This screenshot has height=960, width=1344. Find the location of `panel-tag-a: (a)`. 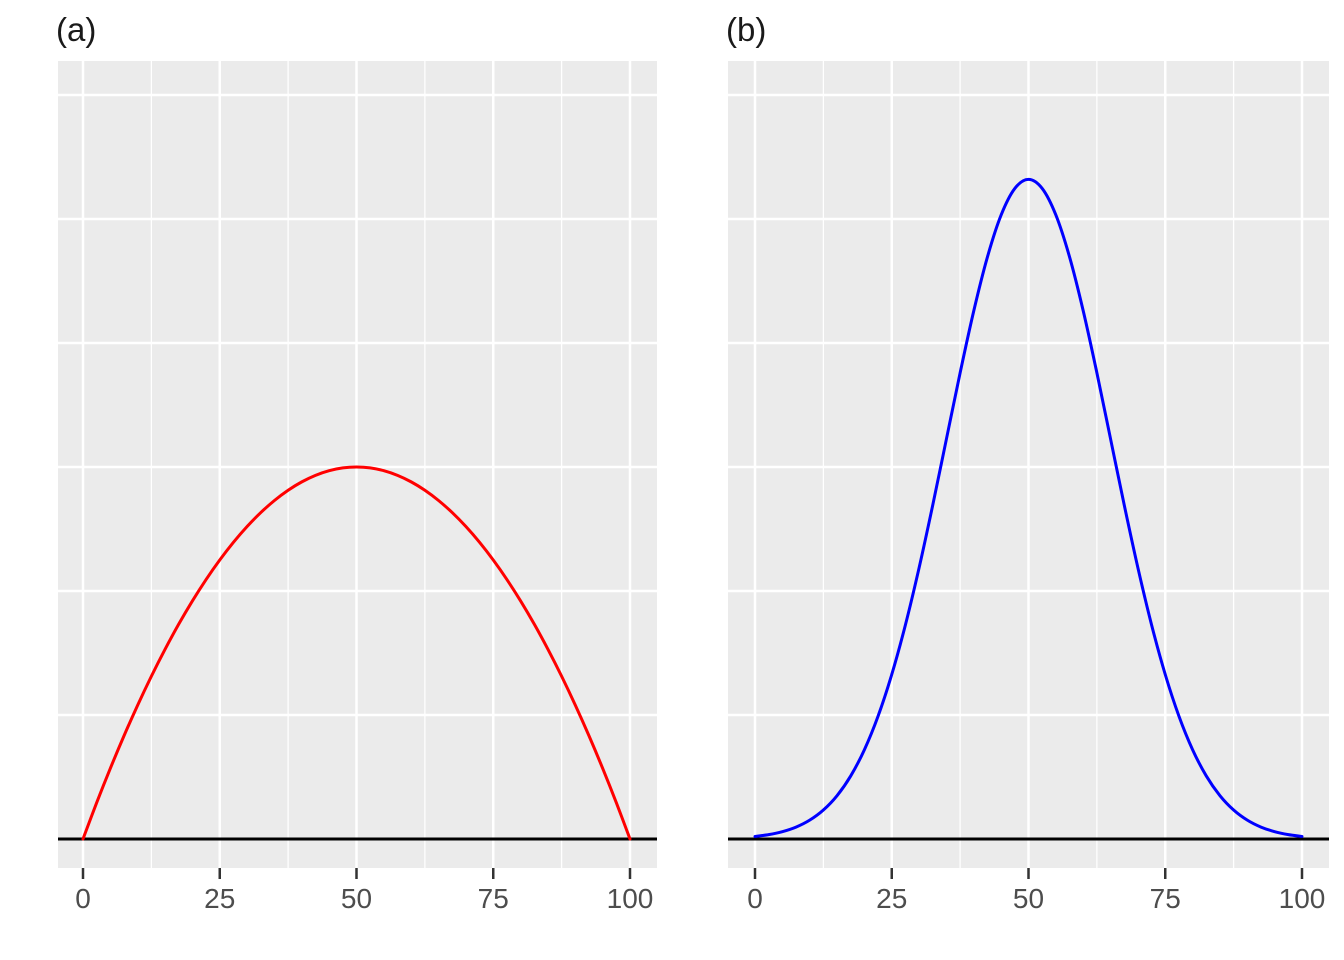

panel-tag-a: (a) is located at coordinates (76, 29).